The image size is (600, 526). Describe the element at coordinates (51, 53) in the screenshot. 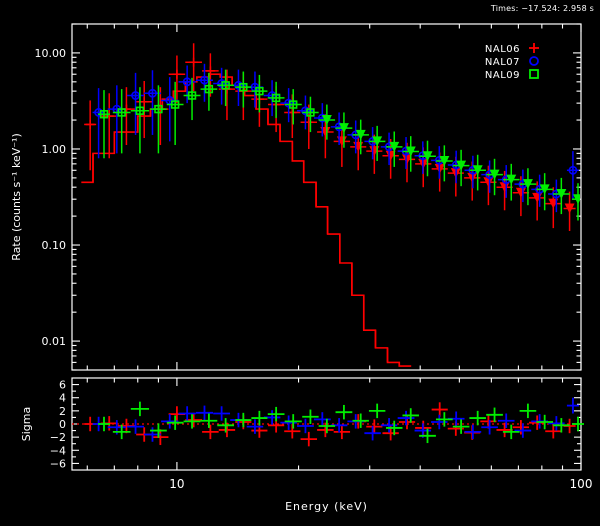

I see `y-tick-label: 10.00` at that location.